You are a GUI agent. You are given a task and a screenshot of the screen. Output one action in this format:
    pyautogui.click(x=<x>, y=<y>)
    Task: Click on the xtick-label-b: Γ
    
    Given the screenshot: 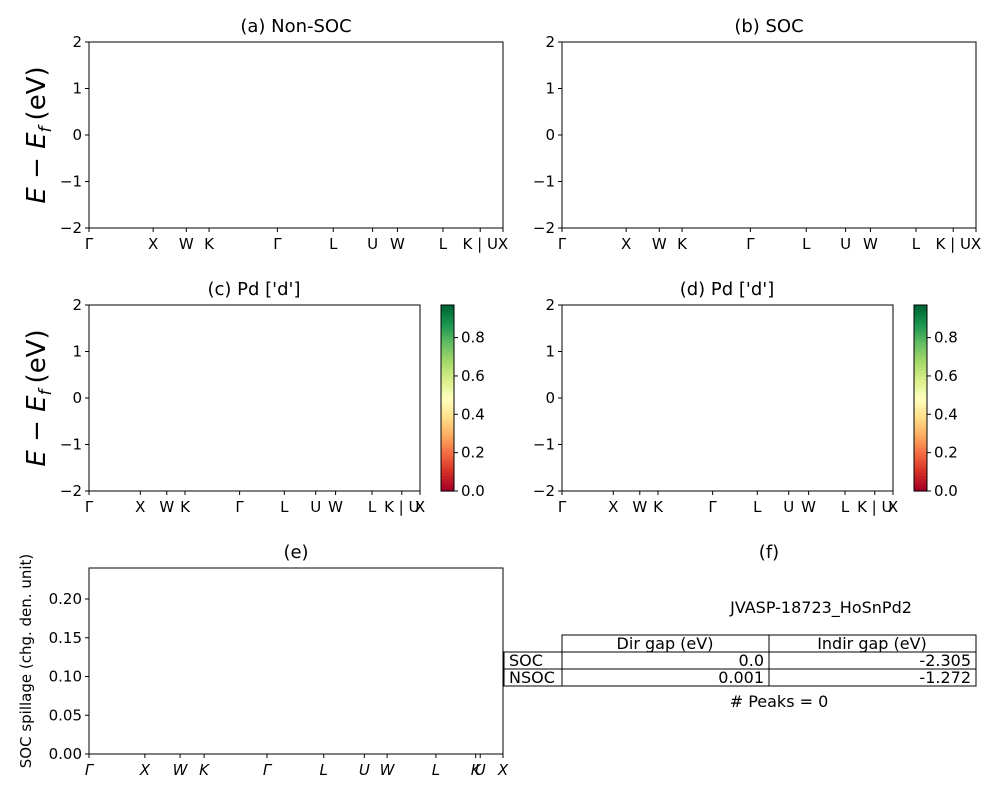 What is the action you would take?
    pyautogui.click(x=750, y=244)
    